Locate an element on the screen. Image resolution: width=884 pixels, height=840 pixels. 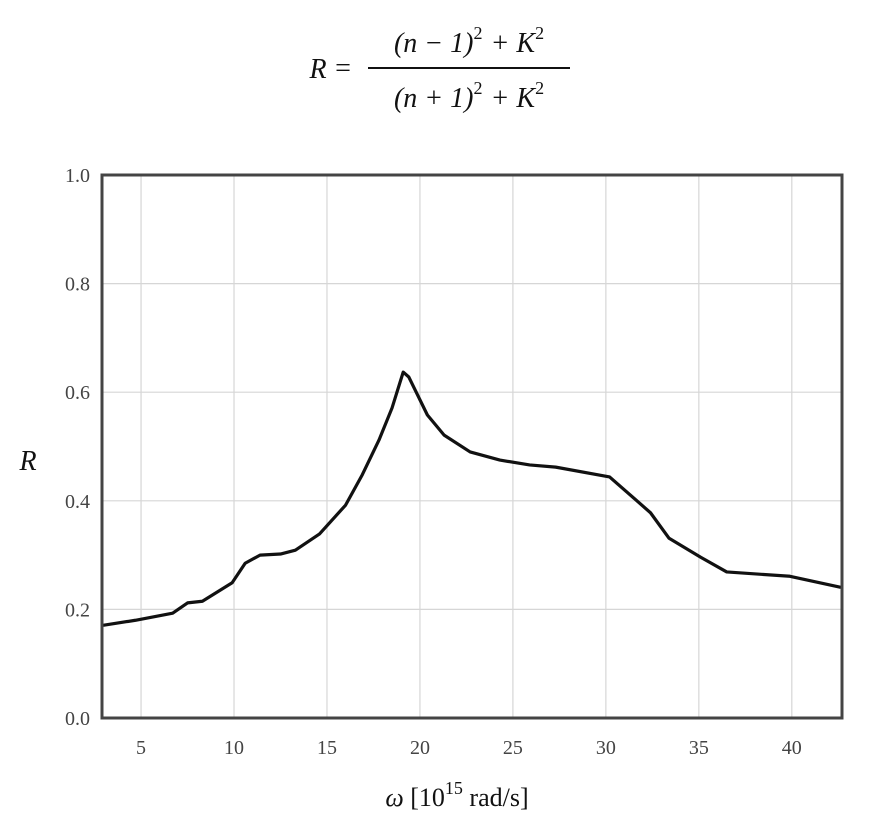
y-tick-label: 0.0 is located at coordinates (77, 719).